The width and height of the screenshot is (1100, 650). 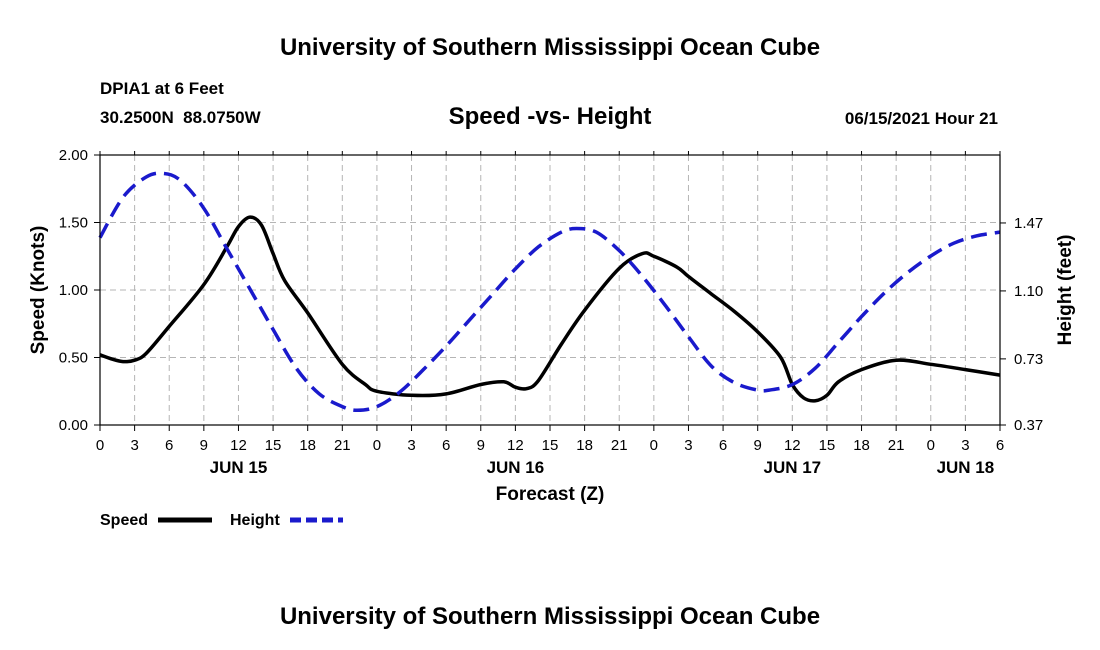 What do you see at coordinates (73, 223) in the screenshot?
I see `y-tick-label: 1.50` at bounding box center [73, 223].